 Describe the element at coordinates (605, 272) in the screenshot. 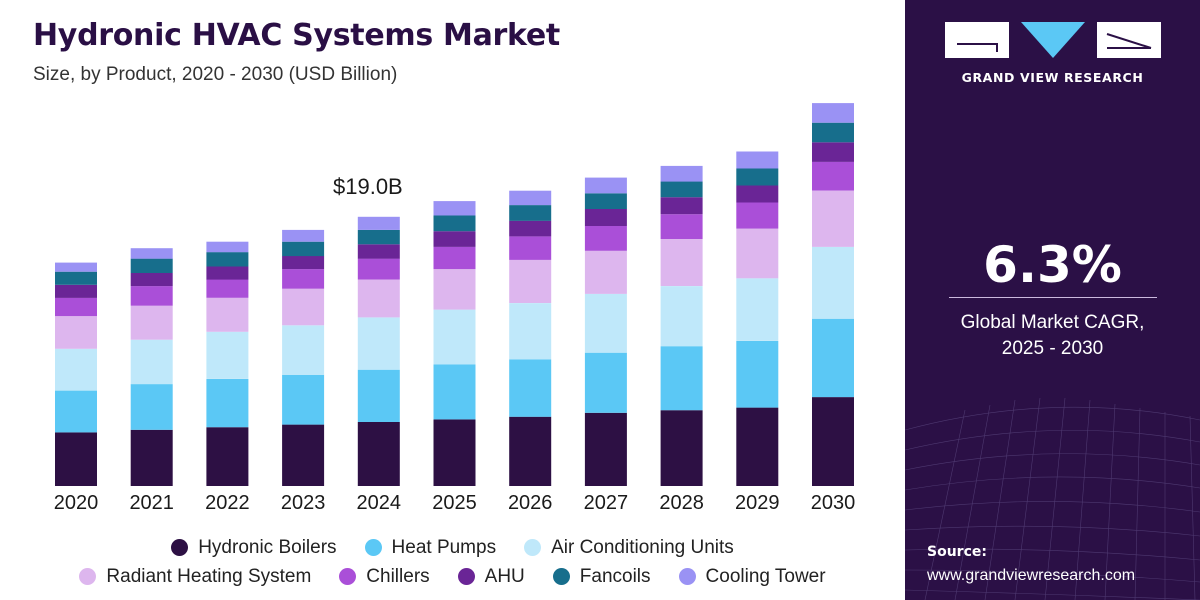

I see `bar-segment-2027-radiant-heating-system` at that location.